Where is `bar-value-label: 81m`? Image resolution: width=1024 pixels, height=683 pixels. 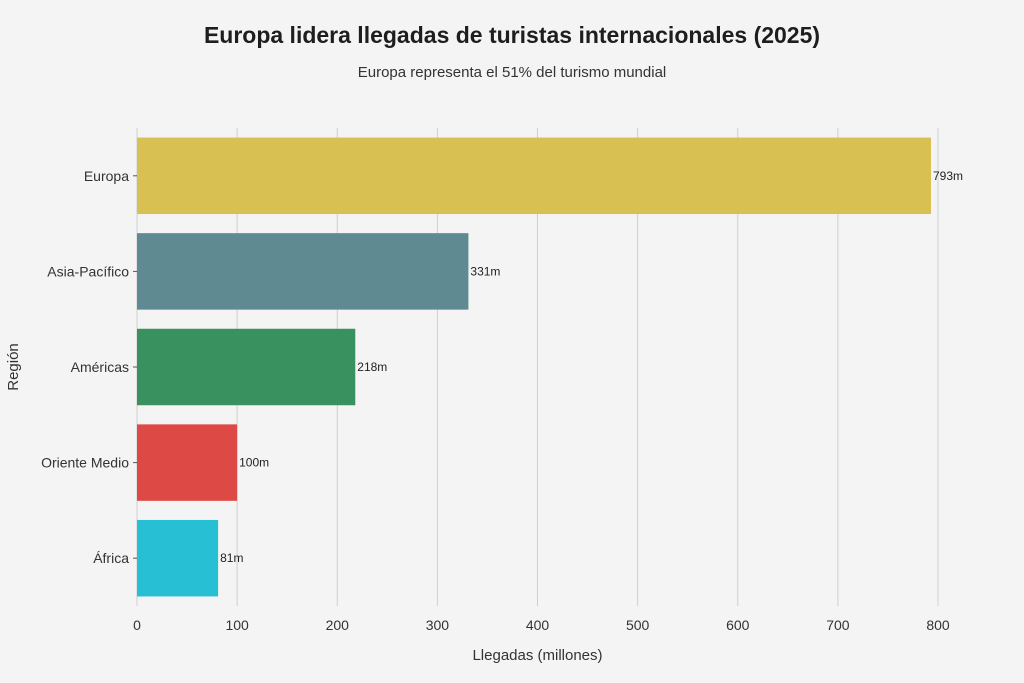 bar-value-label: 81m is located at coordinates (231, 558).